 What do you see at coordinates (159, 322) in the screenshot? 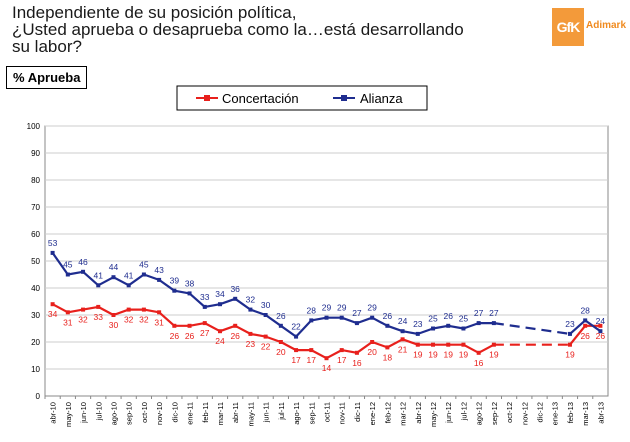
I see `data-label-concertacion: 31` at bounding box center [159, 322].